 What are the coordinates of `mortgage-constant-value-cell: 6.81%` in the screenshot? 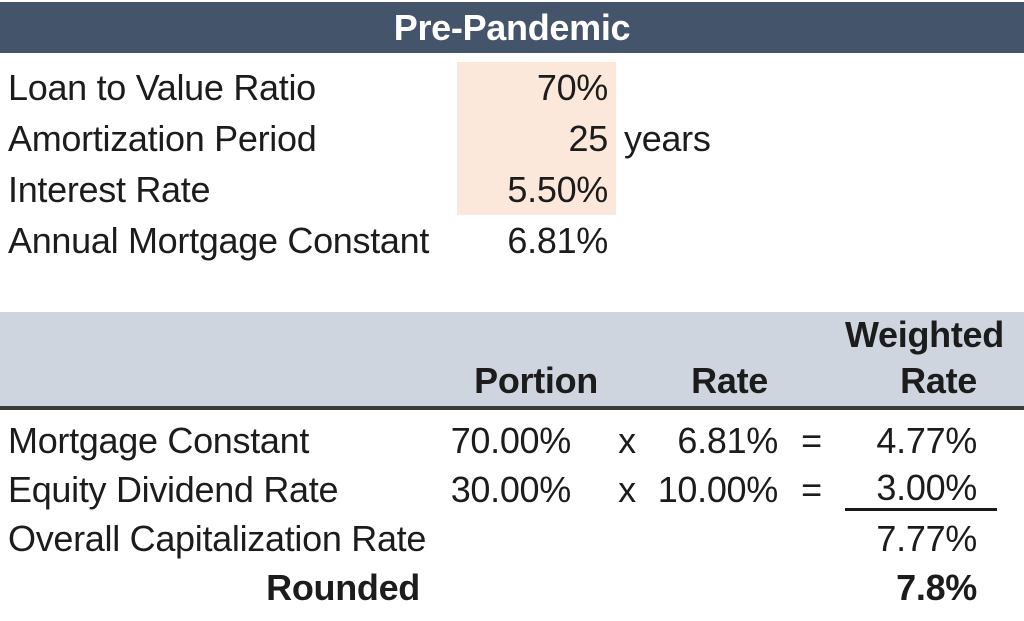 It's located at (557, 240).